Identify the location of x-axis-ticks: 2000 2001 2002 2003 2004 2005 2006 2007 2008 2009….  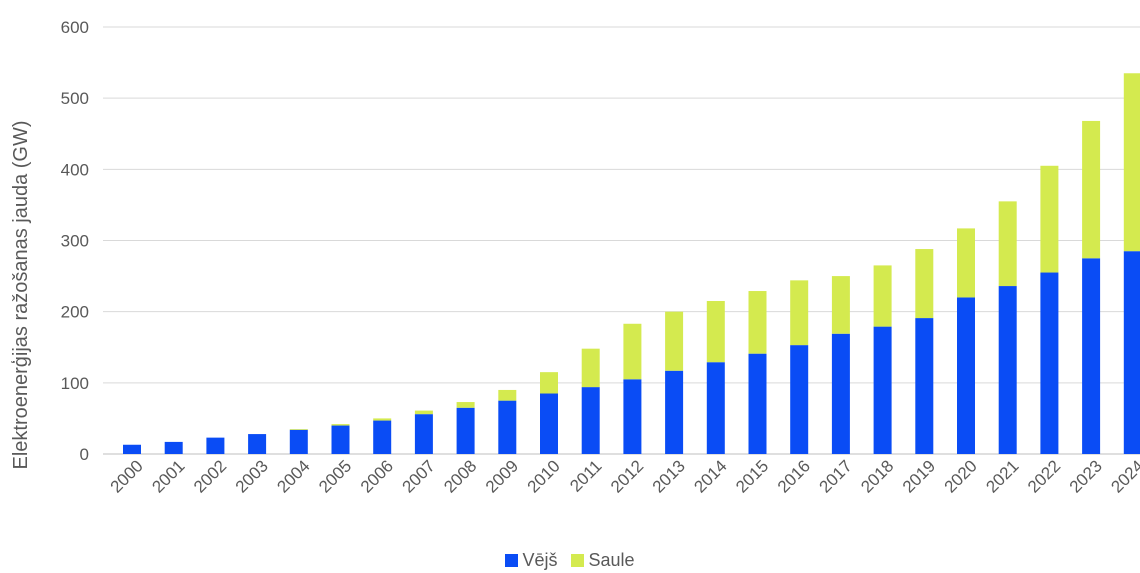
(623, 476).